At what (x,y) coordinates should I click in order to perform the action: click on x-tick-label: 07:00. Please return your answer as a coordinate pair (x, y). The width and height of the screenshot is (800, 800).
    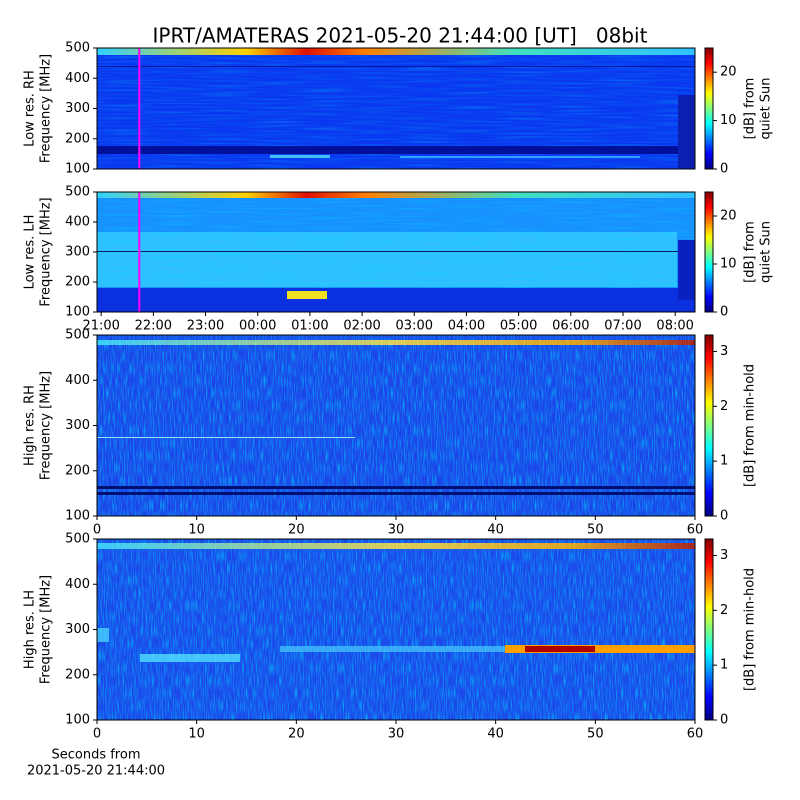
    Looking at the image, I should click on (622, 326).